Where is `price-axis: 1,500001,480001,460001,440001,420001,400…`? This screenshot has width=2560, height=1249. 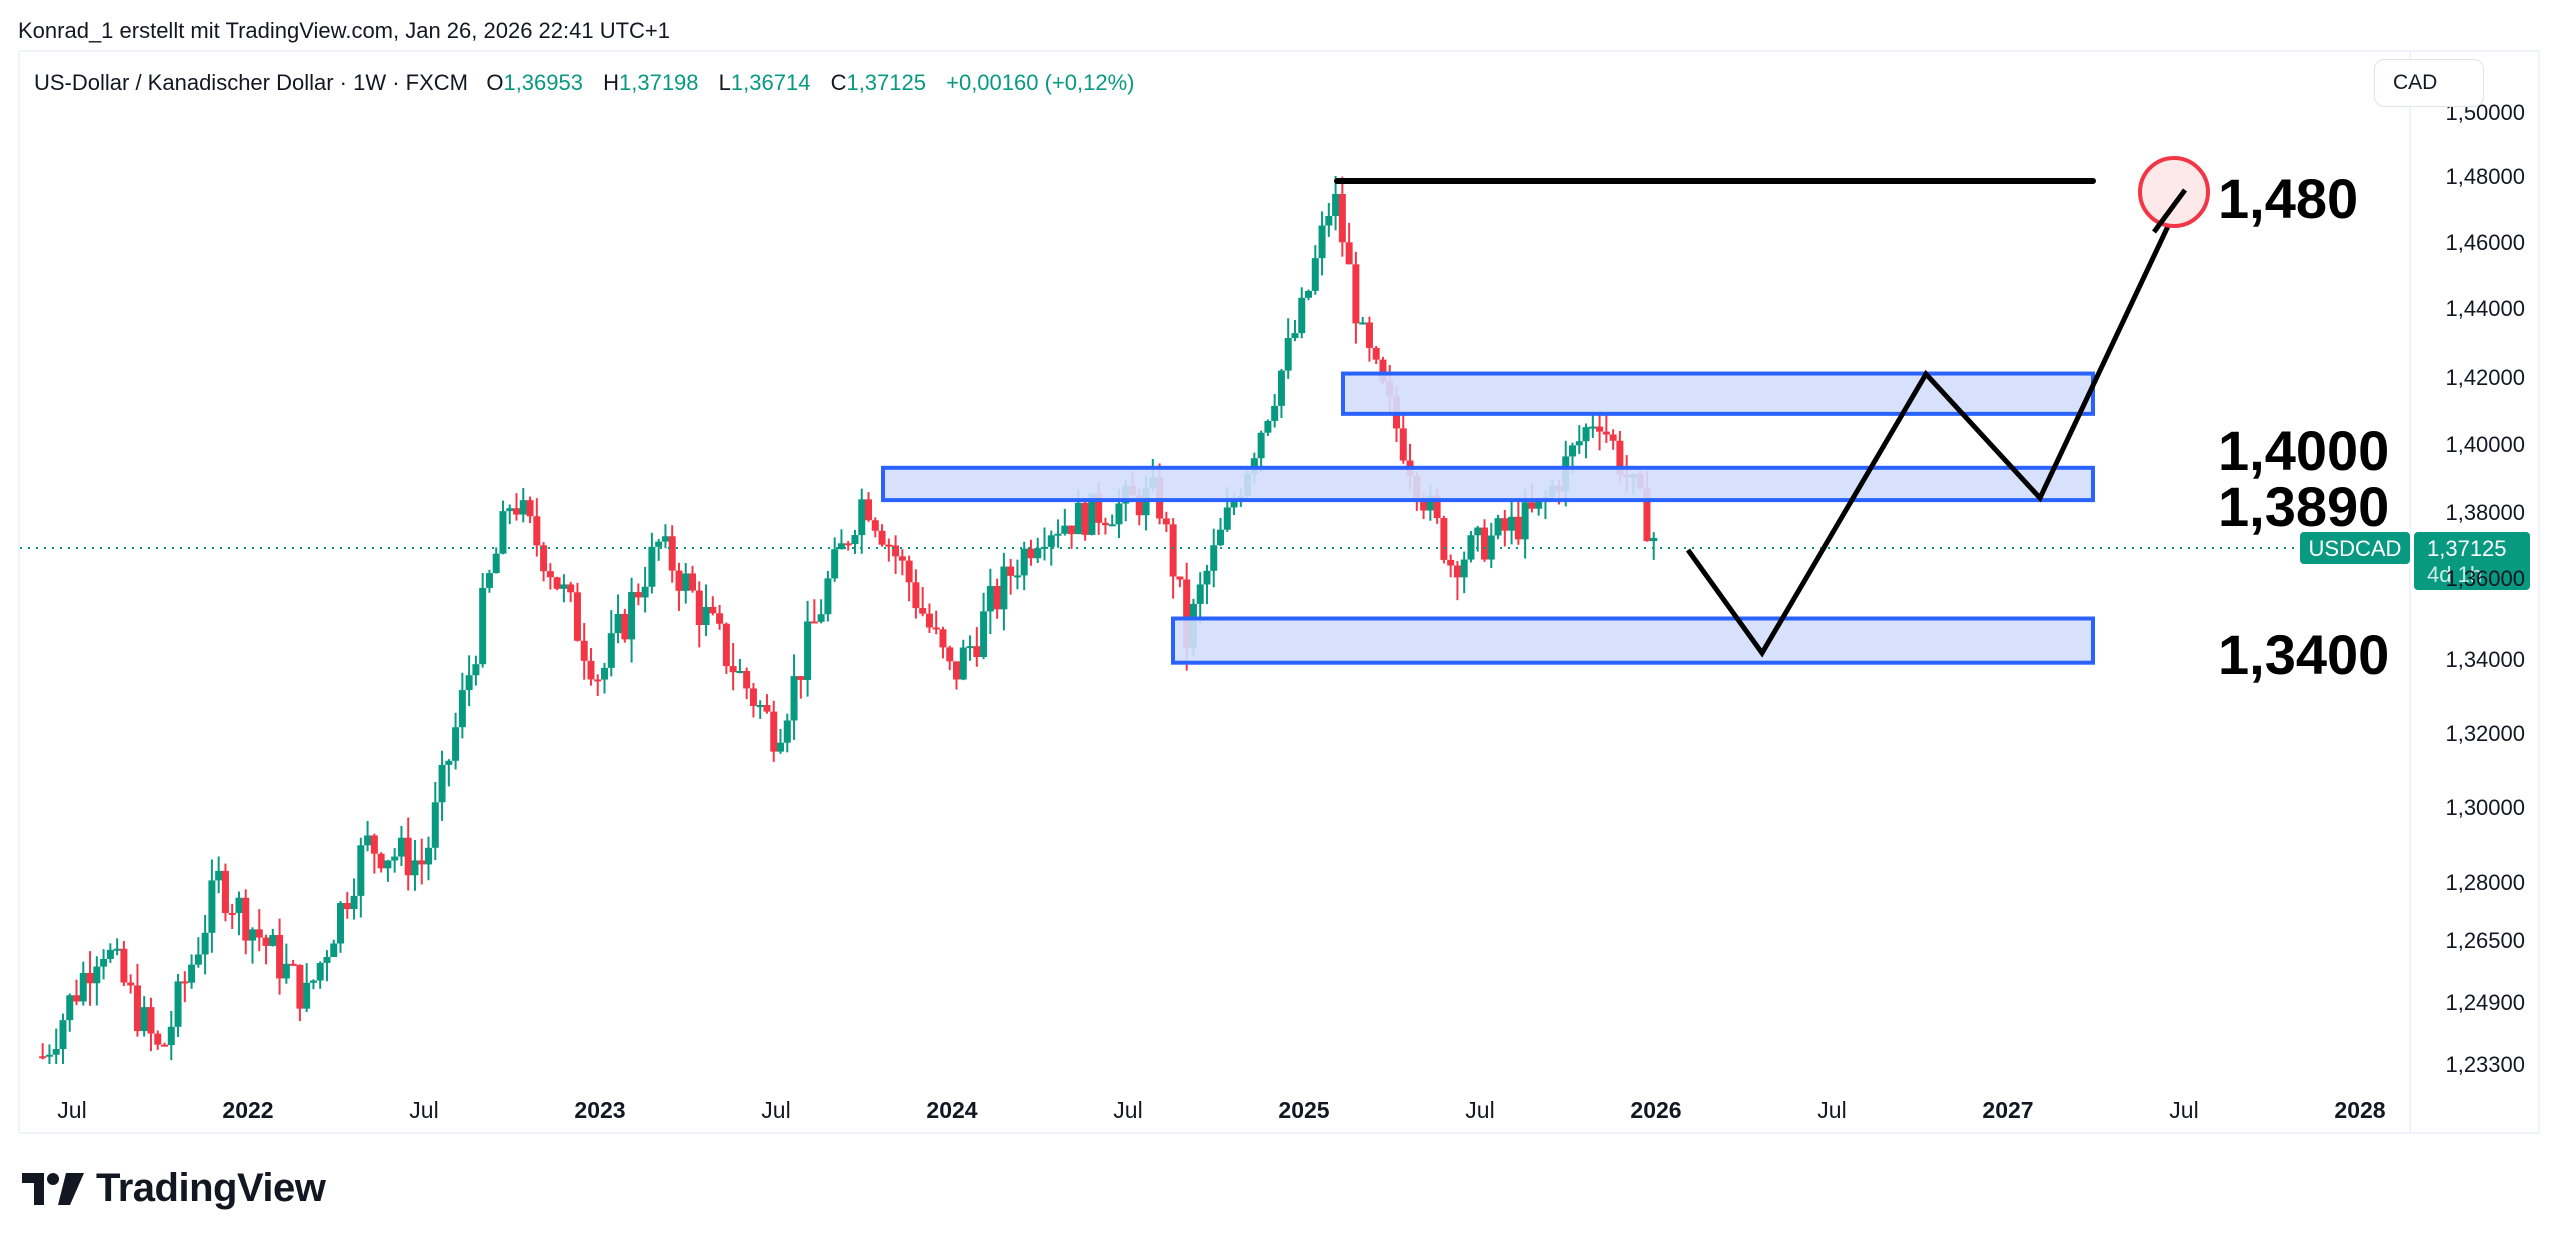
price-axis: 1,500001,480001,460001,440001,420001,400… is located at coordinates (2485, 588).